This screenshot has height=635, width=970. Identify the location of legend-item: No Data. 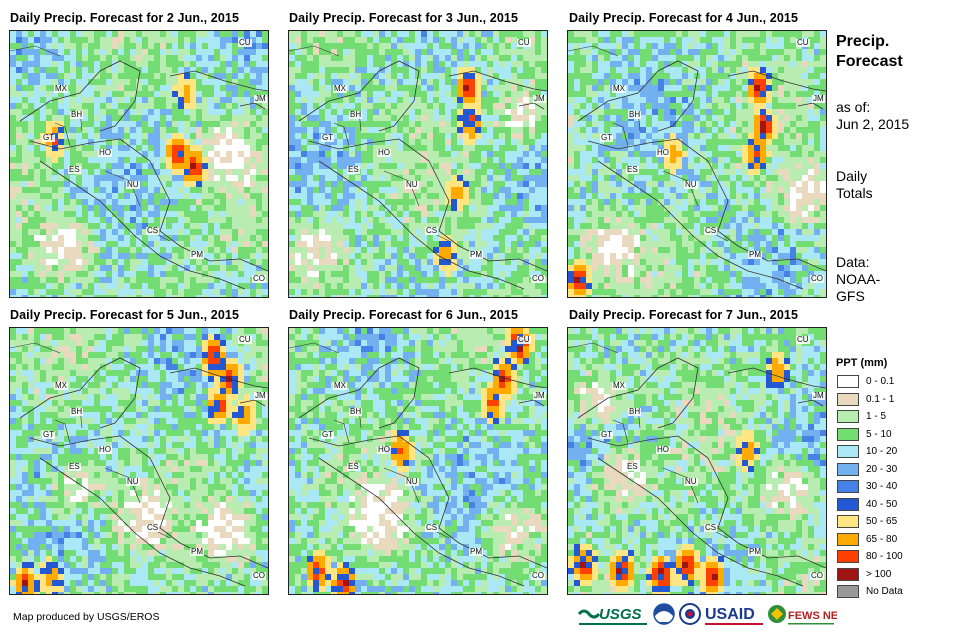
(897, 592).